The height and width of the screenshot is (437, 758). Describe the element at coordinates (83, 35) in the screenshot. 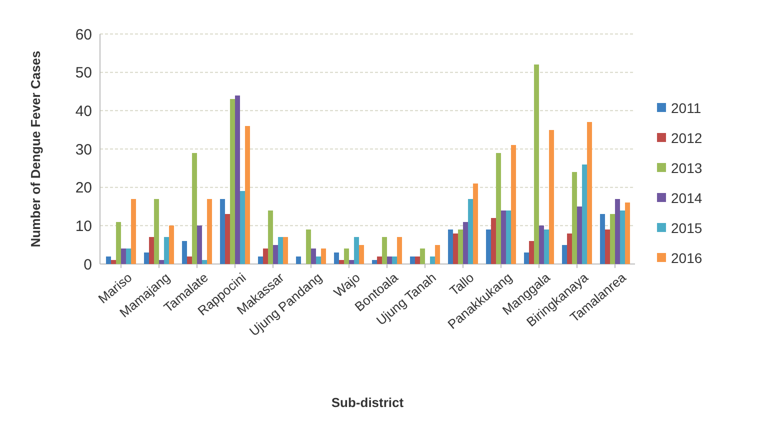

I see `y-tick-label: 60` at that location.